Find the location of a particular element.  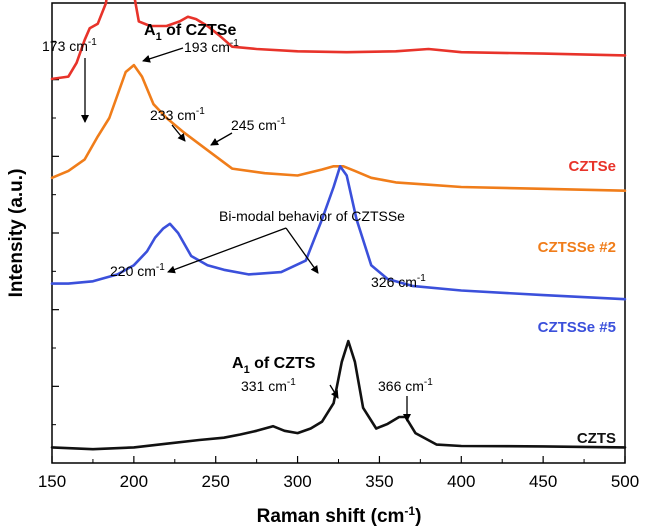

x-axis-title: Raman shift (cm-1) is located at coordinates (339, 515).